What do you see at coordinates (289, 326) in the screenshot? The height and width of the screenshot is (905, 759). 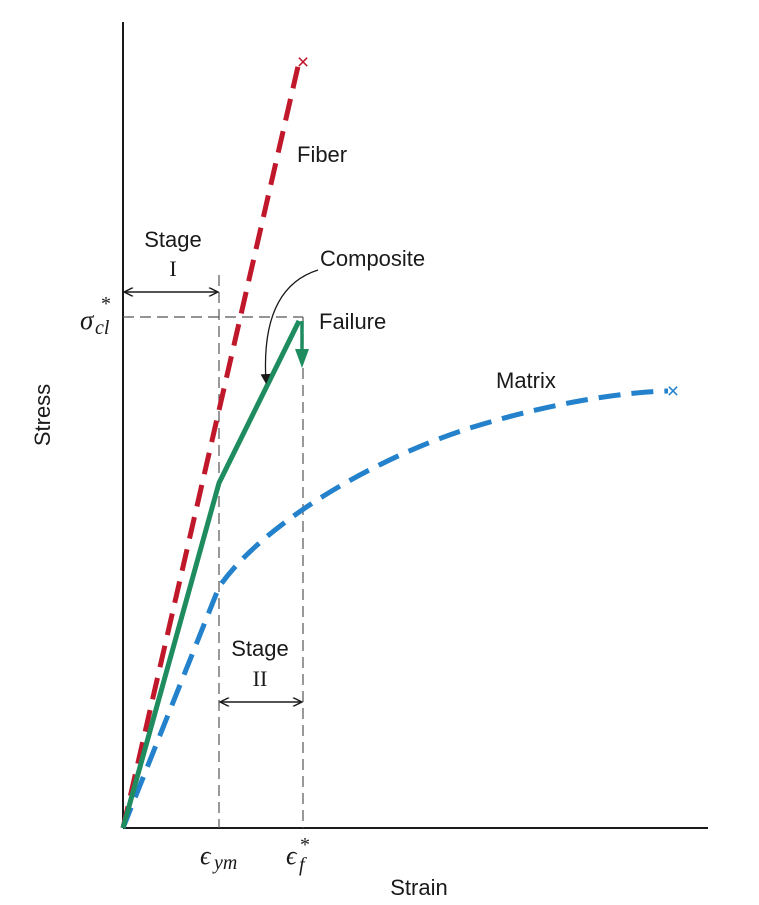 I see `composite-pointer-leader` at bounding box center [289, 326].